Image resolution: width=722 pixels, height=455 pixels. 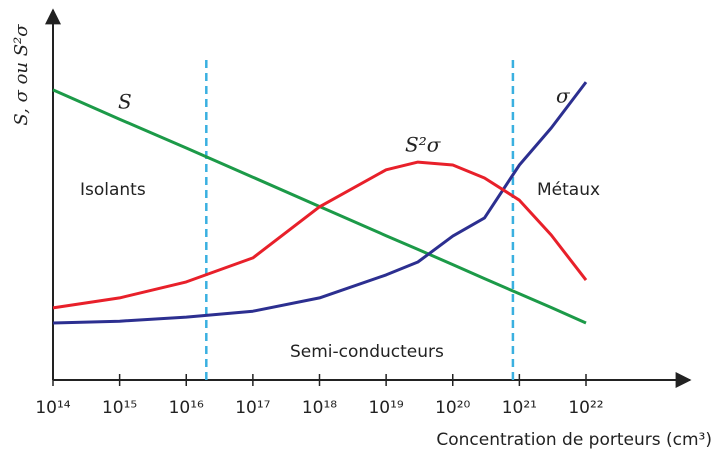 I want to click on x-tick-label: 10¹⁴, so click(x=52, y=408).